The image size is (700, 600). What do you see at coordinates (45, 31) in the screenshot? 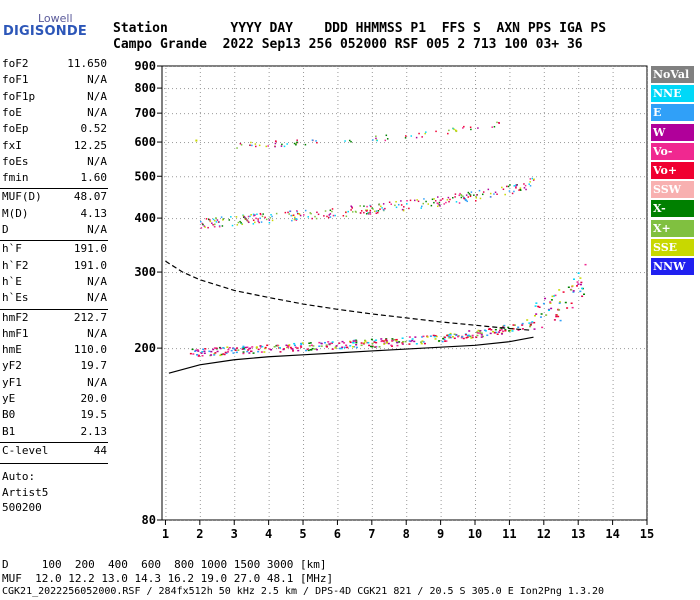
I see `logo-digisonde: DIGISONDE` at bounding box center [45, 31].